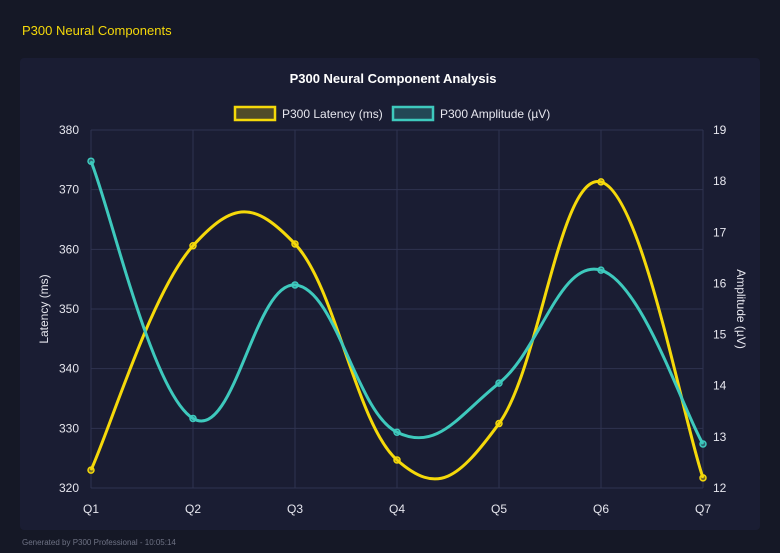  I want to click on y-right-axis-label: Amplitude (µV), so click(741, 309).